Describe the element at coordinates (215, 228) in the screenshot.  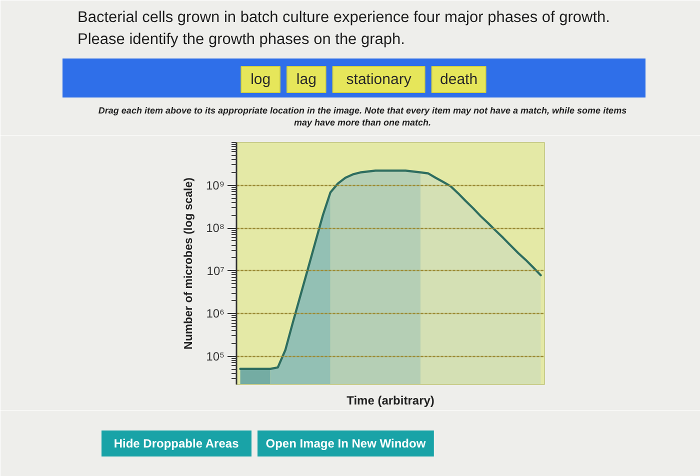
I see `y-tick-label: 10⁸` at that location.